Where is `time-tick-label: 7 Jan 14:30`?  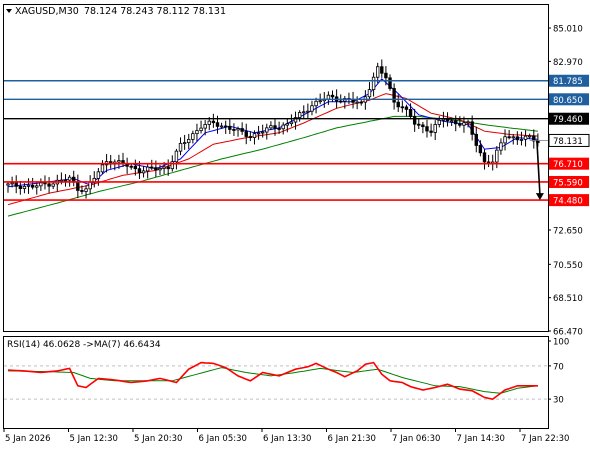
time-tick-label: 7 Jan 14:30 is located at coordinates (481, 439).